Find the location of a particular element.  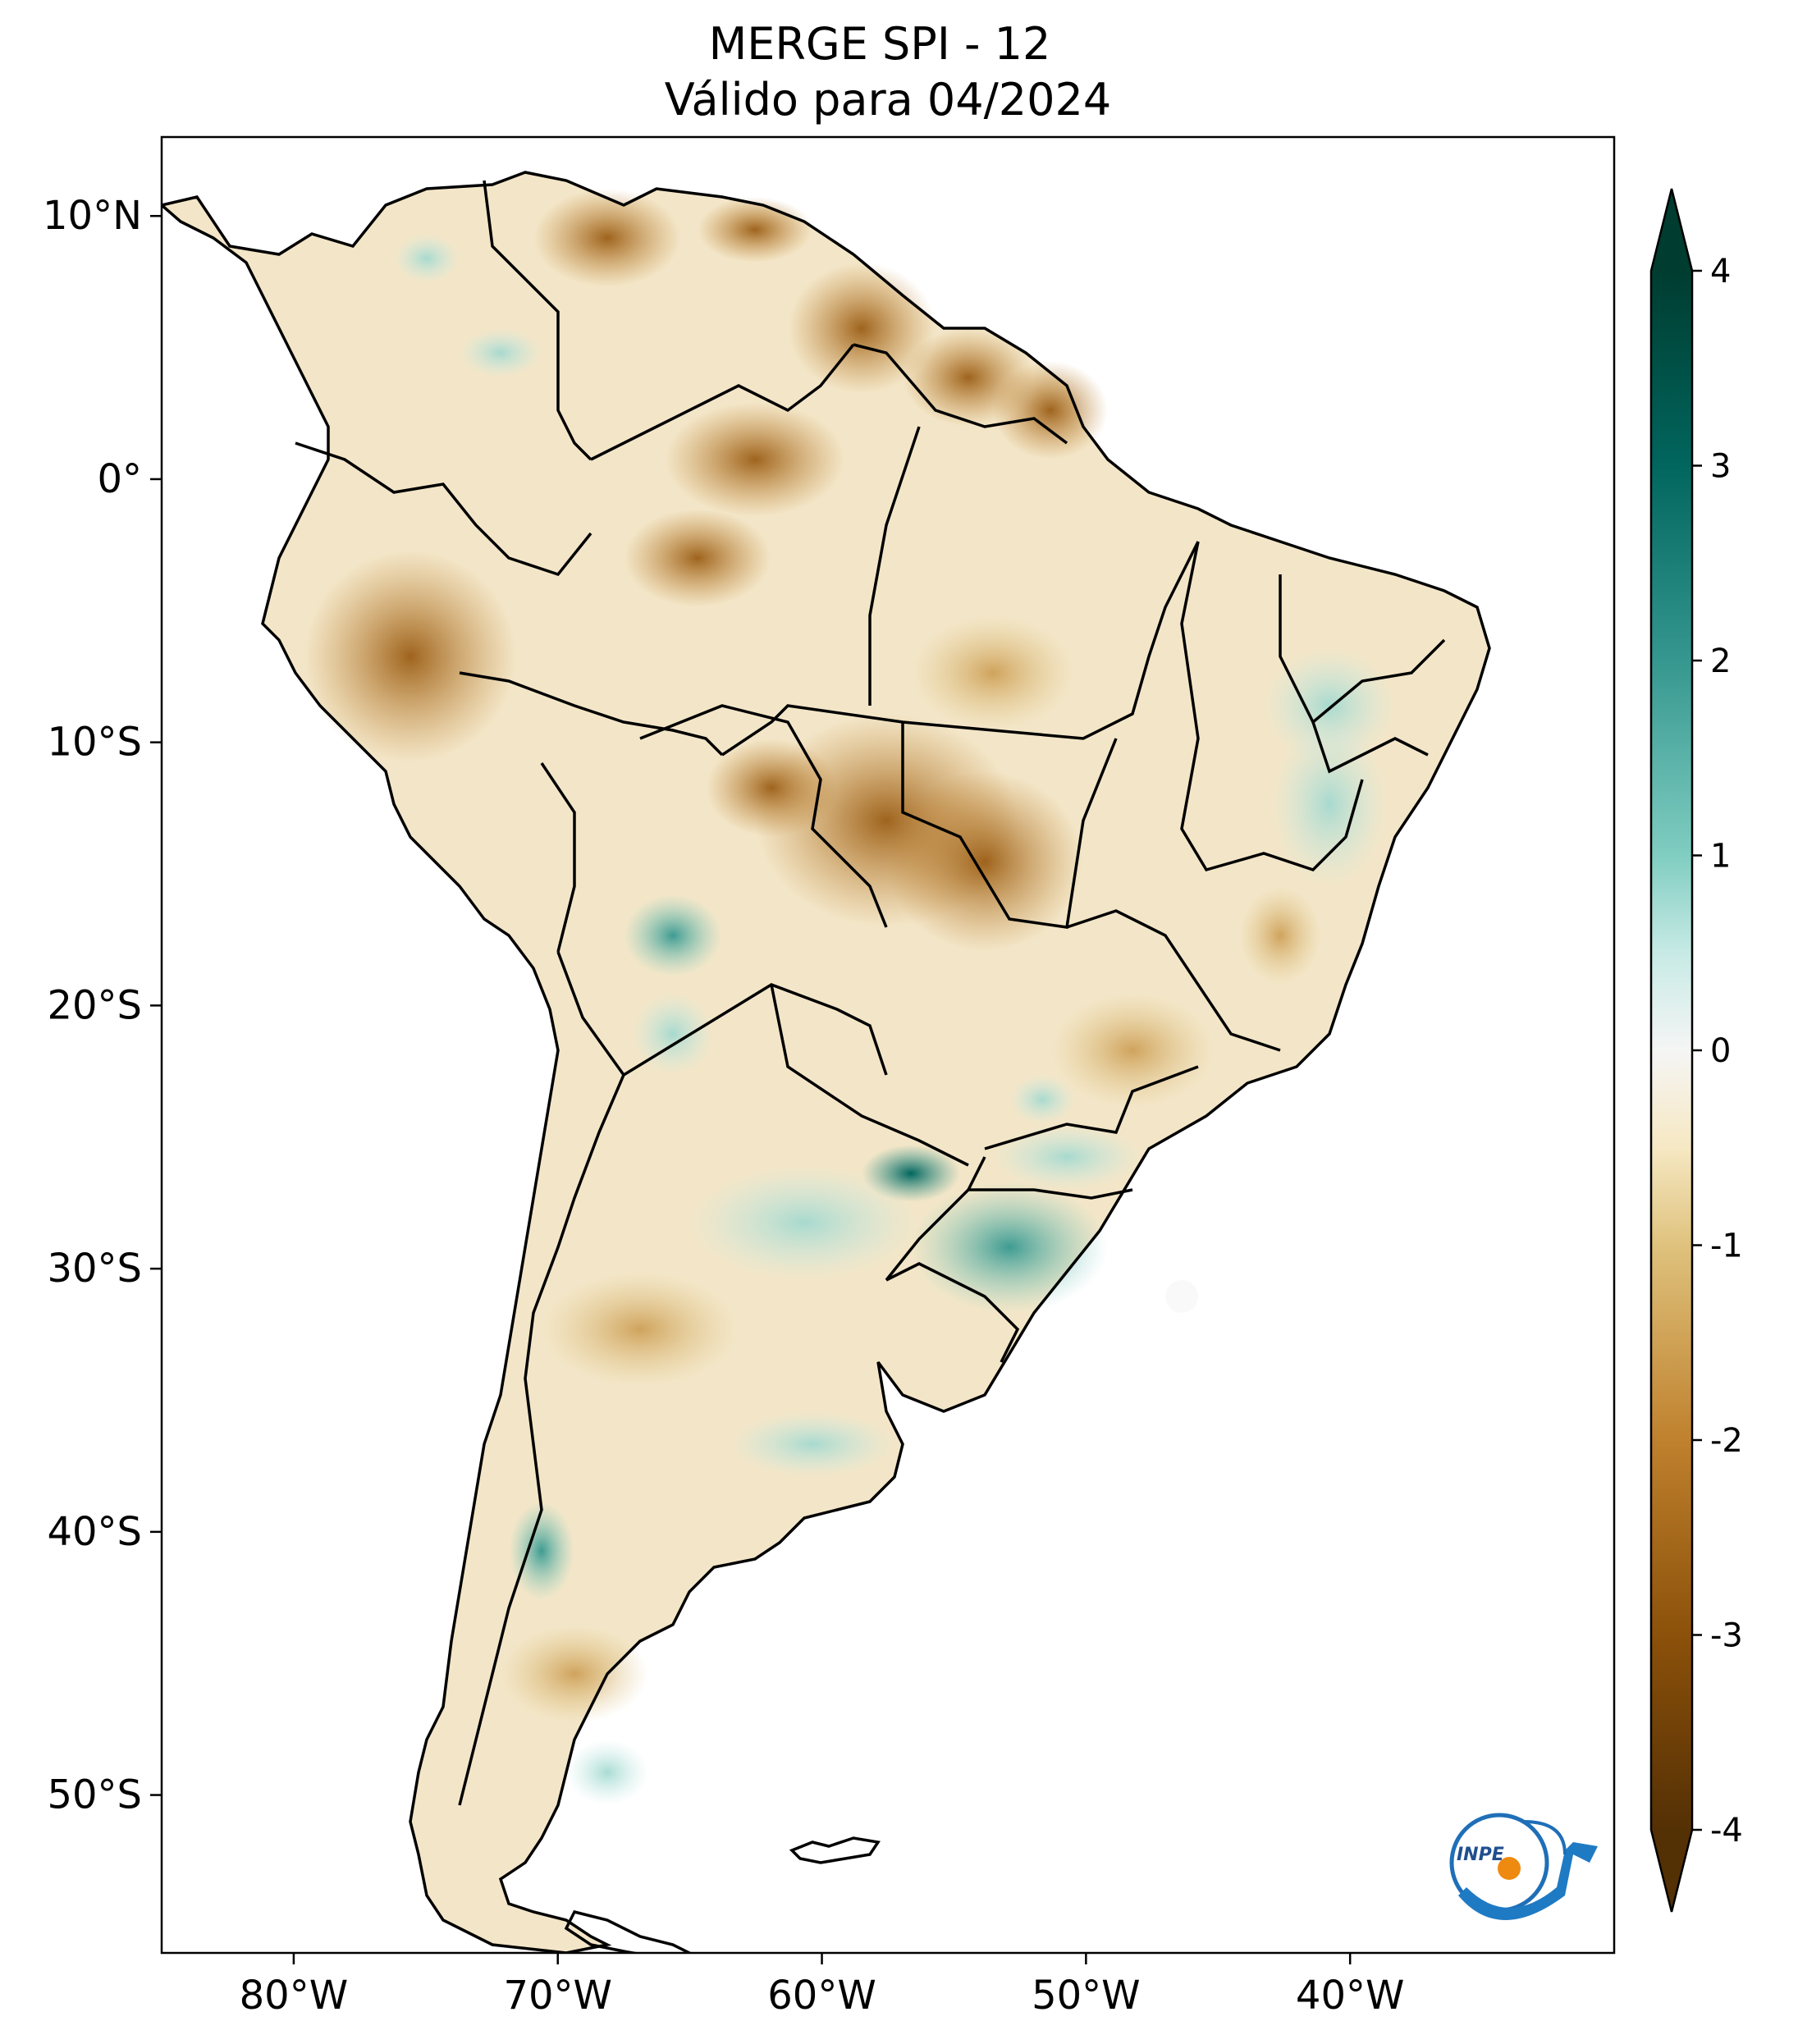

colorbar-tick-label: 3 is located at coordinates (1720, 467).